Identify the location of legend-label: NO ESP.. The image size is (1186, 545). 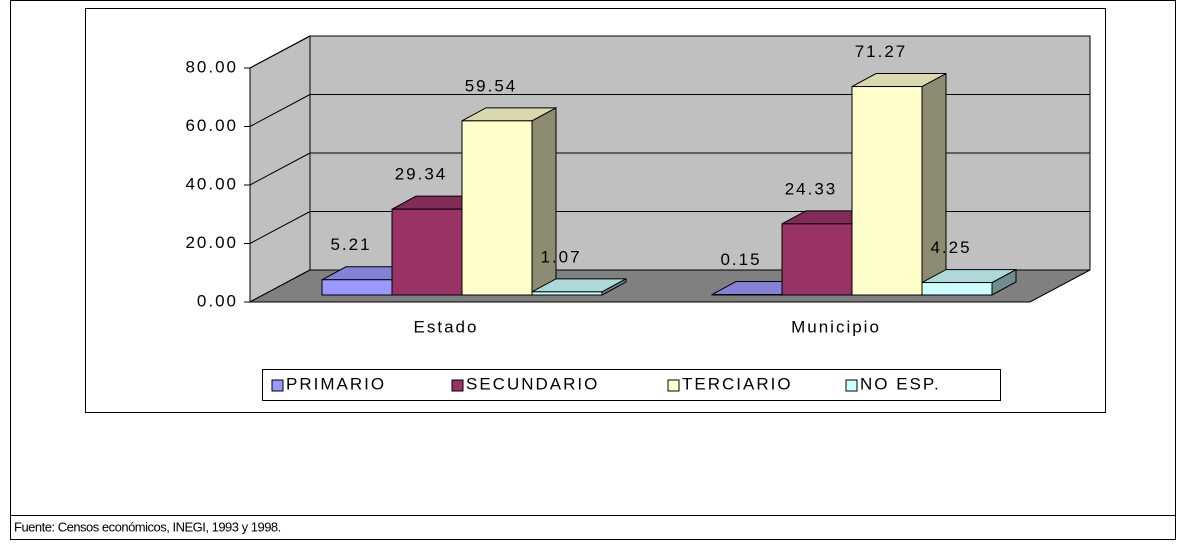
(900, 383).